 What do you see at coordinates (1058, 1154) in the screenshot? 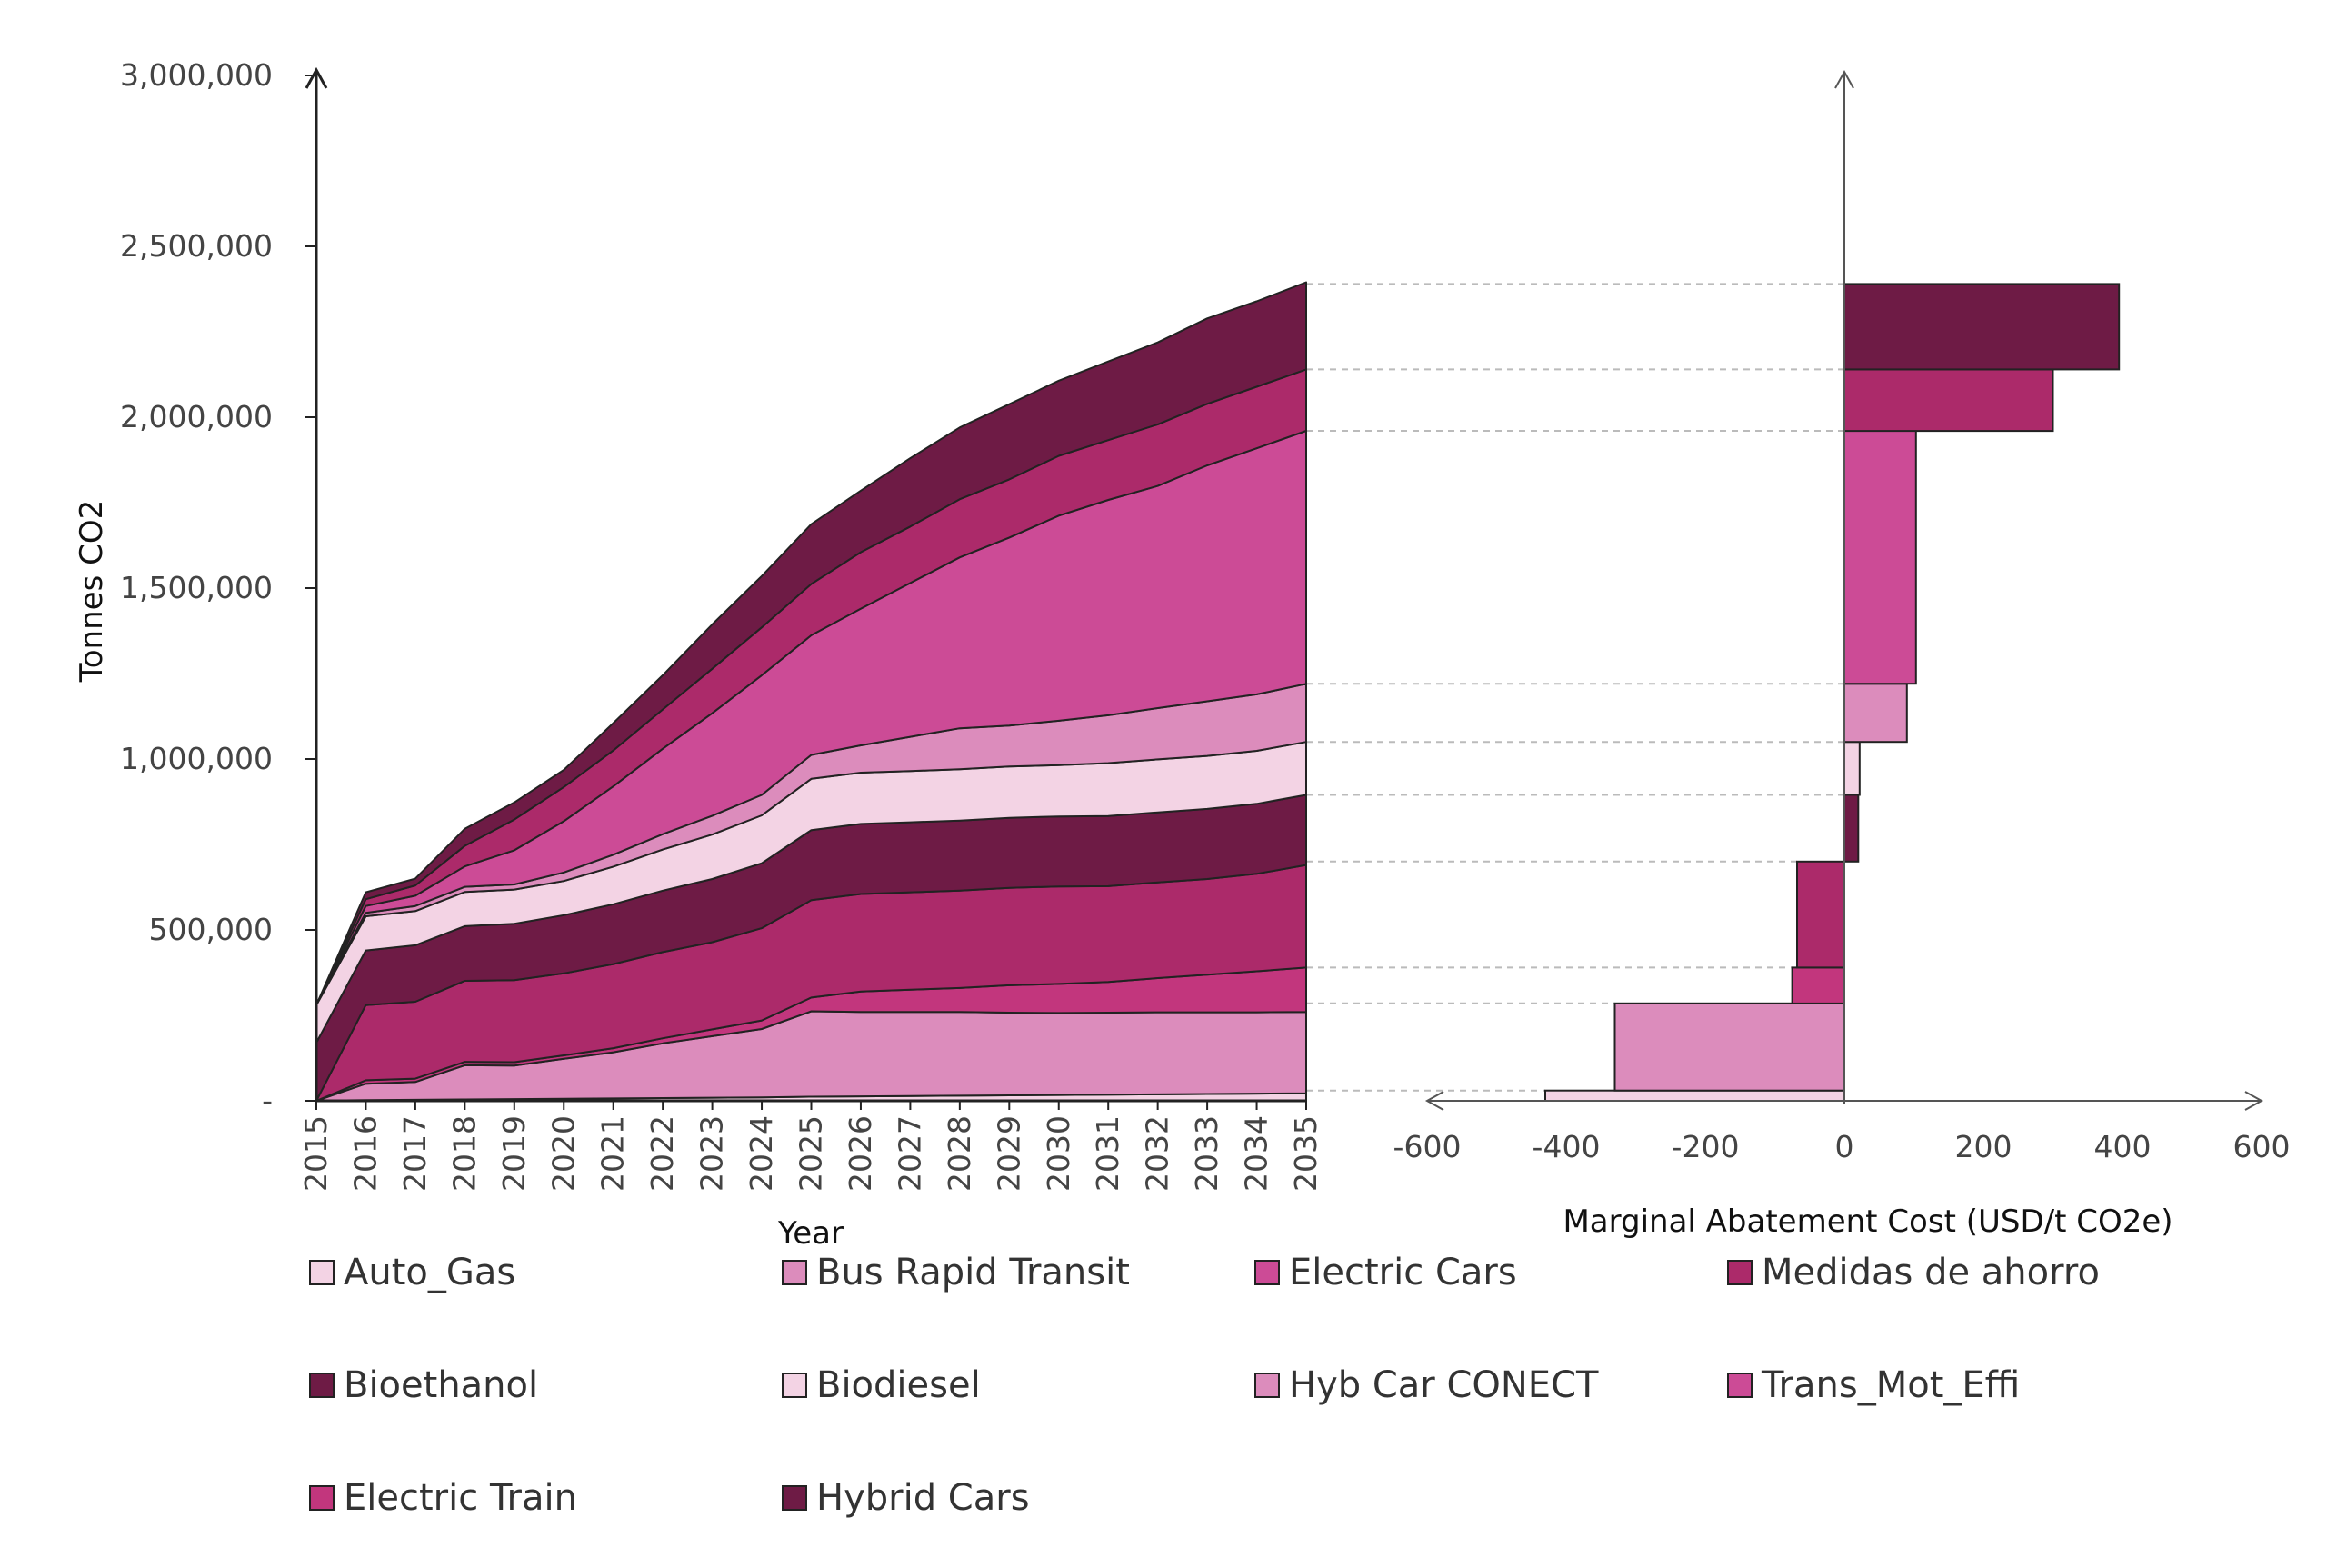
I see `x-tick-label: 2030` at bounding box center [1058, 1154].